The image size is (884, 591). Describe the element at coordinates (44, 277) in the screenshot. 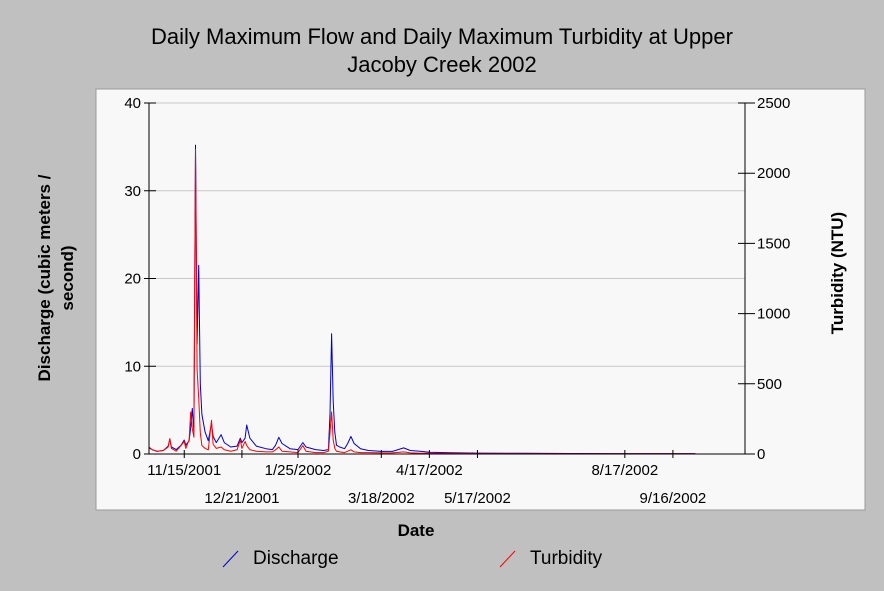

I see `y-axis-left-title-line-1: Discharge (cubic meters /` at that location.